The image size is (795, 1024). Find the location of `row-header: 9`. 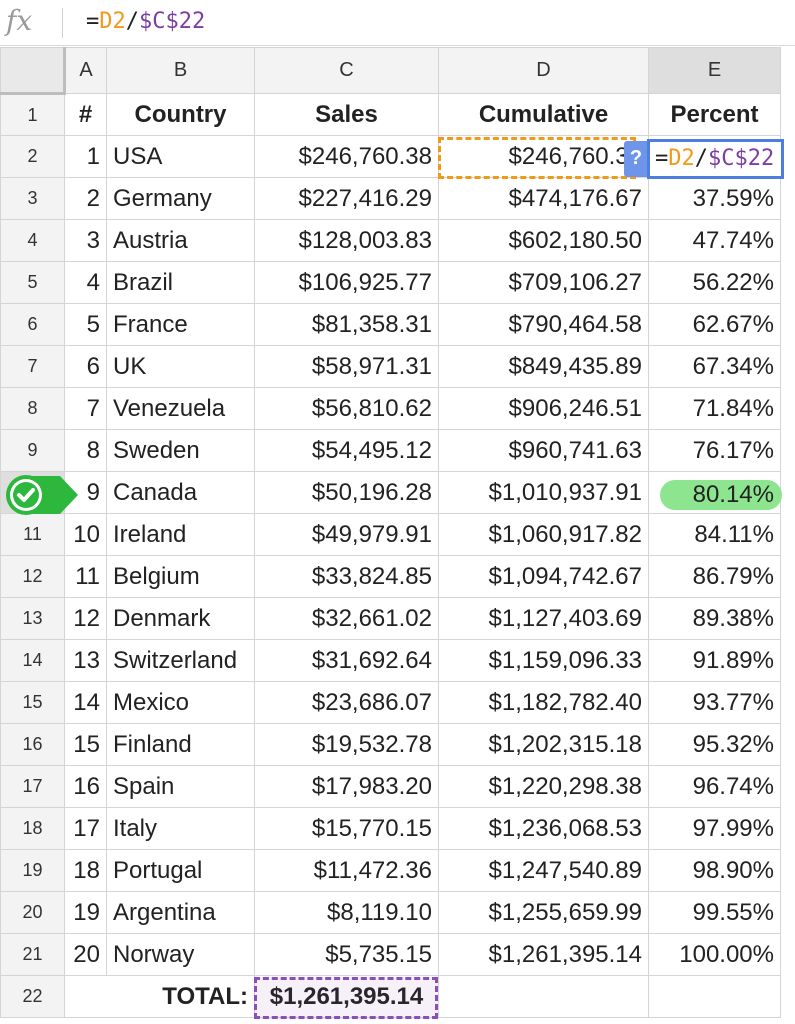

row-header: 9 is located at coordinates (32, 450).